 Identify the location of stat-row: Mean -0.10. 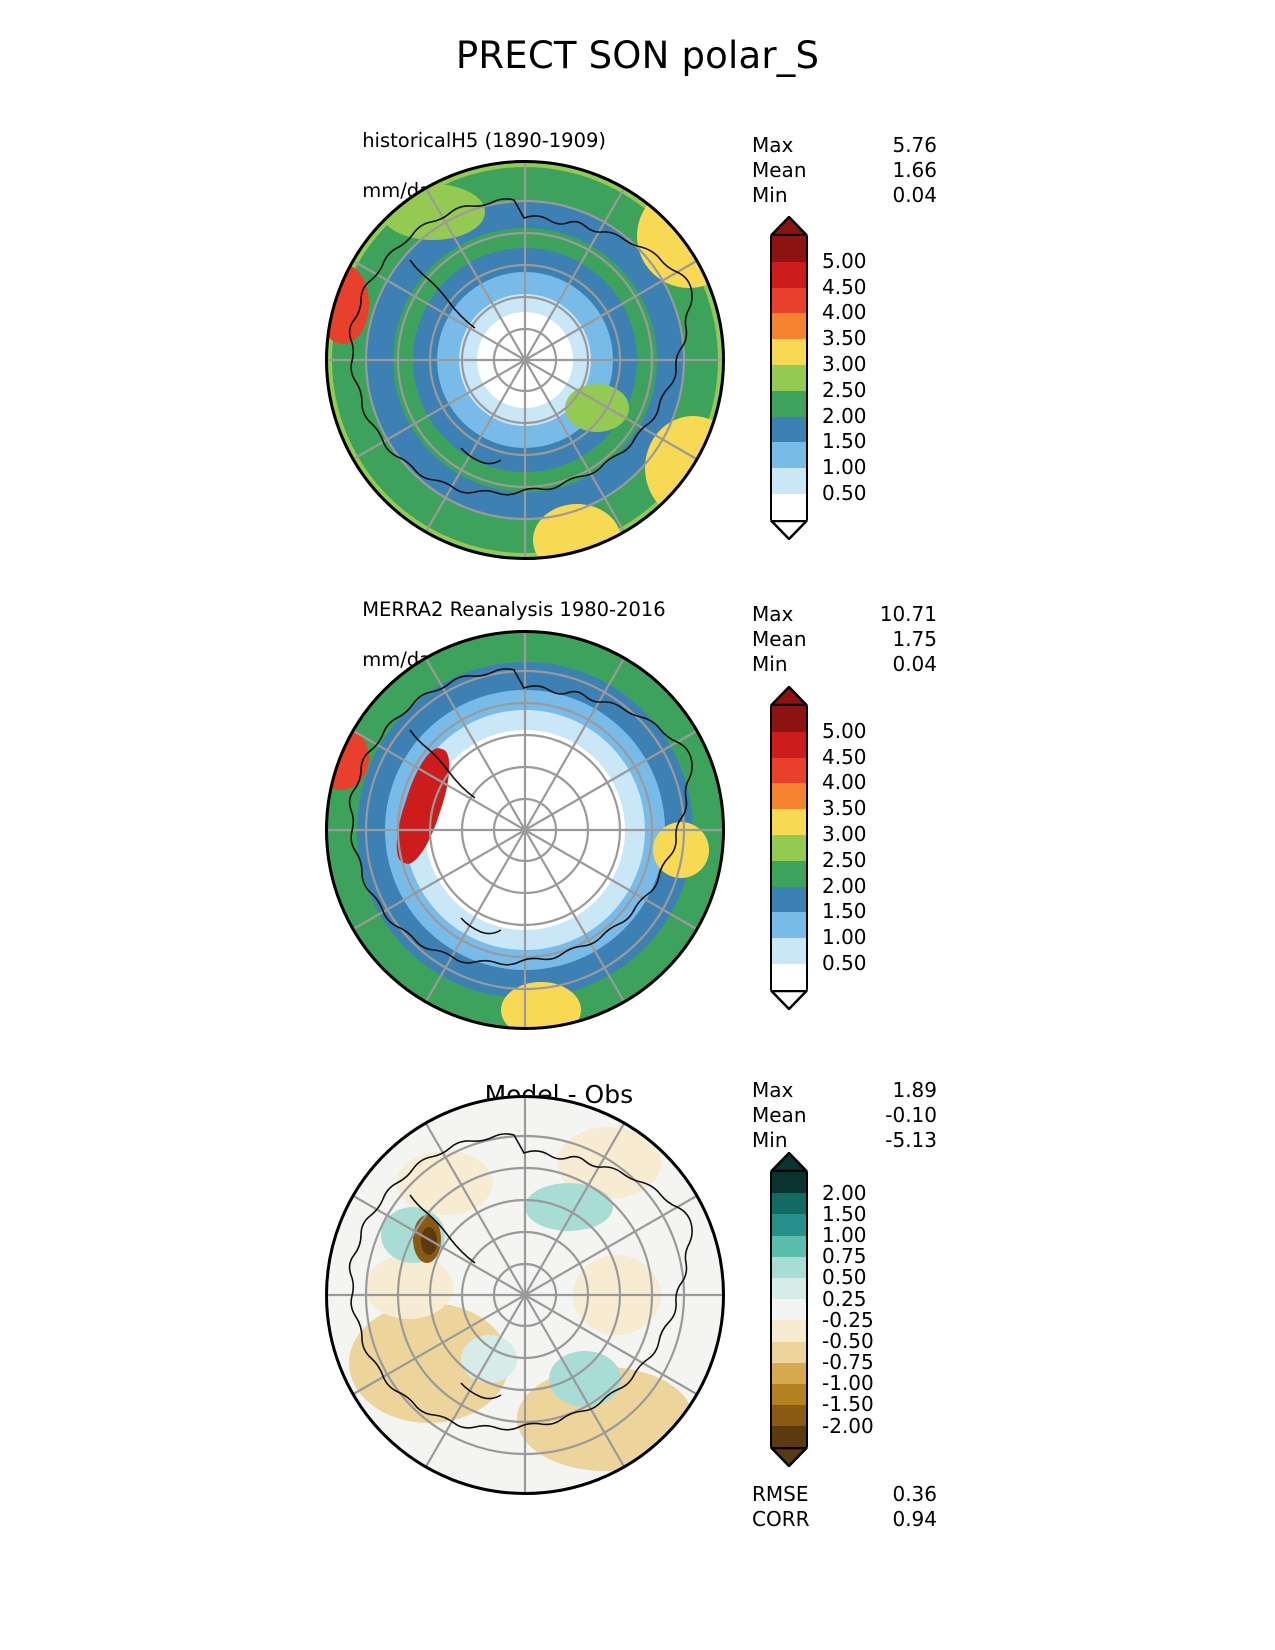
(844, 1115).